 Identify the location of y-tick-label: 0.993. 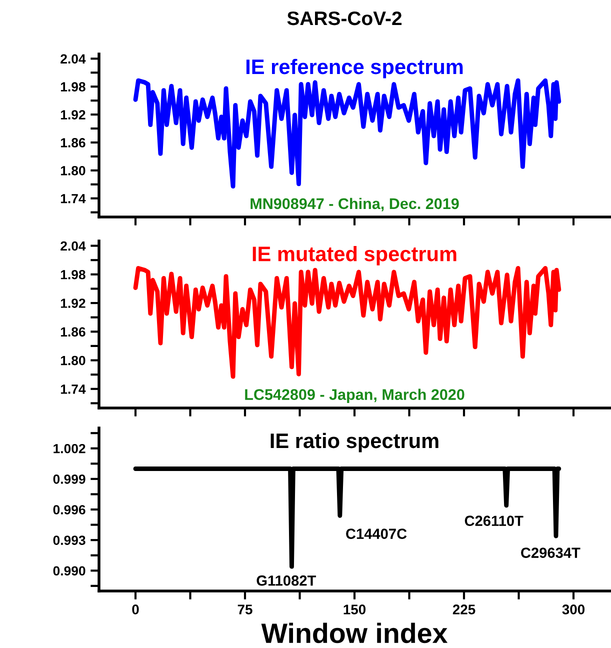
(69, 540).